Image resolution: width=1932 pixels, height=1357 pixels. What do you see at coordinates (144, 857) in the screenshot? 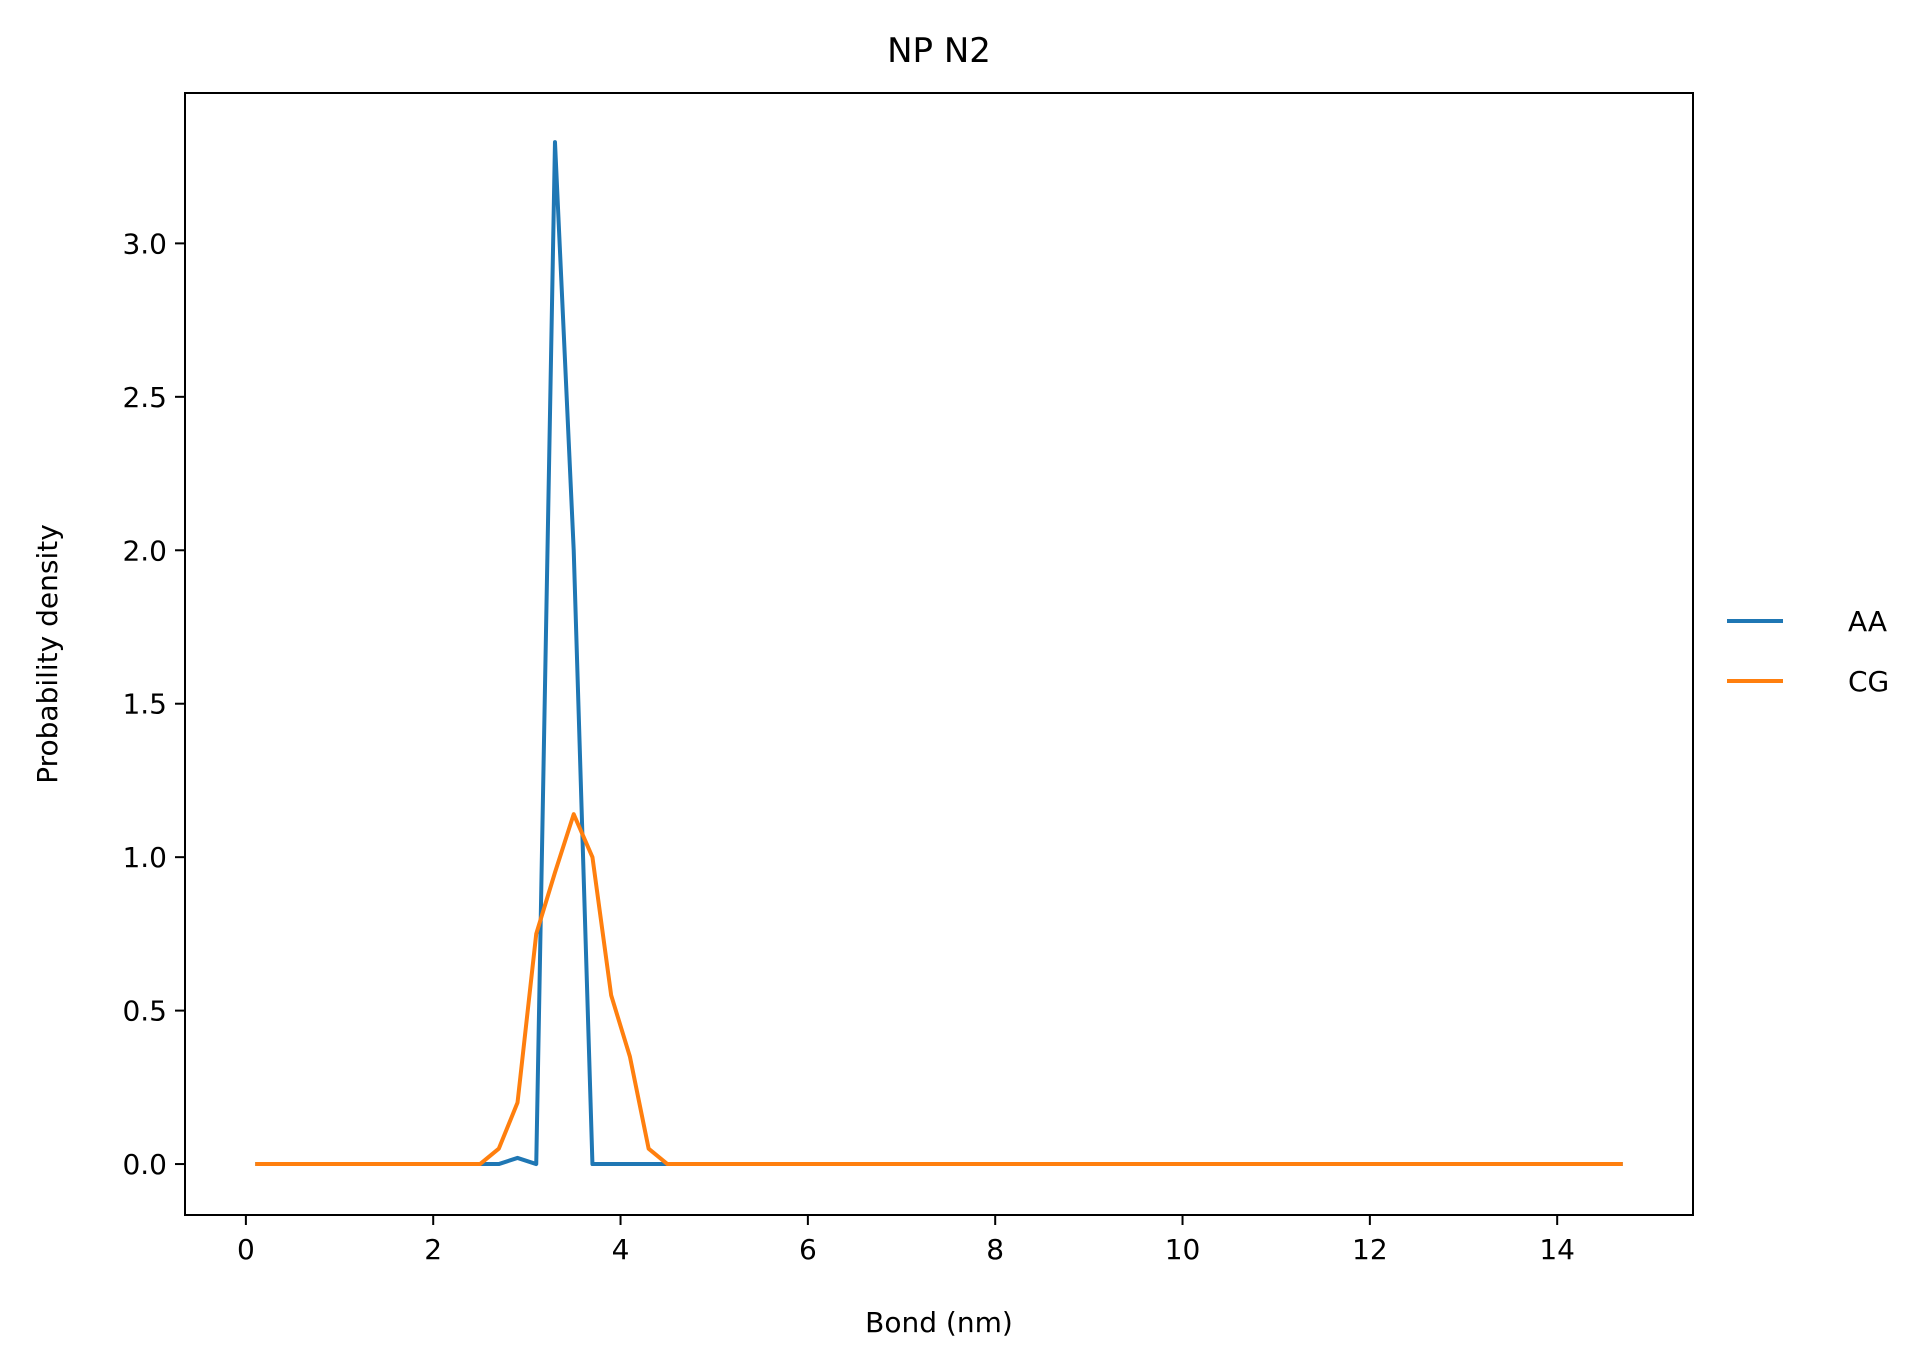
I see `y-tick-label: 1.0` at bounding box center [144, 857].